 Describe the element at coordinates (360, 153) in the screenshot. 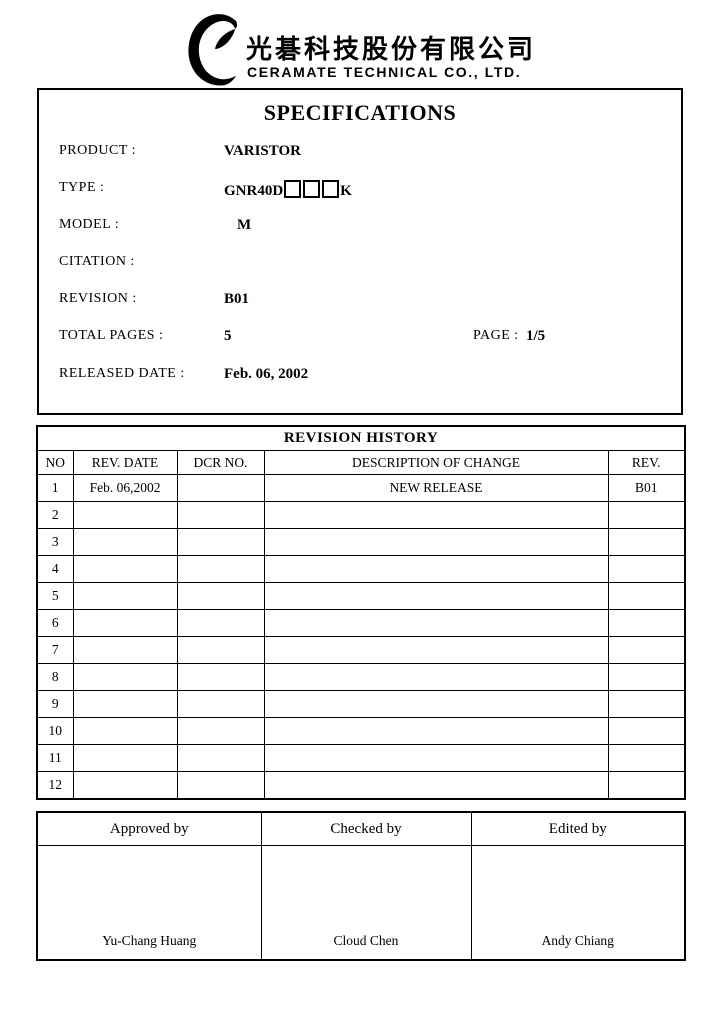

I see `field-product: PRODUCT : VARISTOR` at that location.